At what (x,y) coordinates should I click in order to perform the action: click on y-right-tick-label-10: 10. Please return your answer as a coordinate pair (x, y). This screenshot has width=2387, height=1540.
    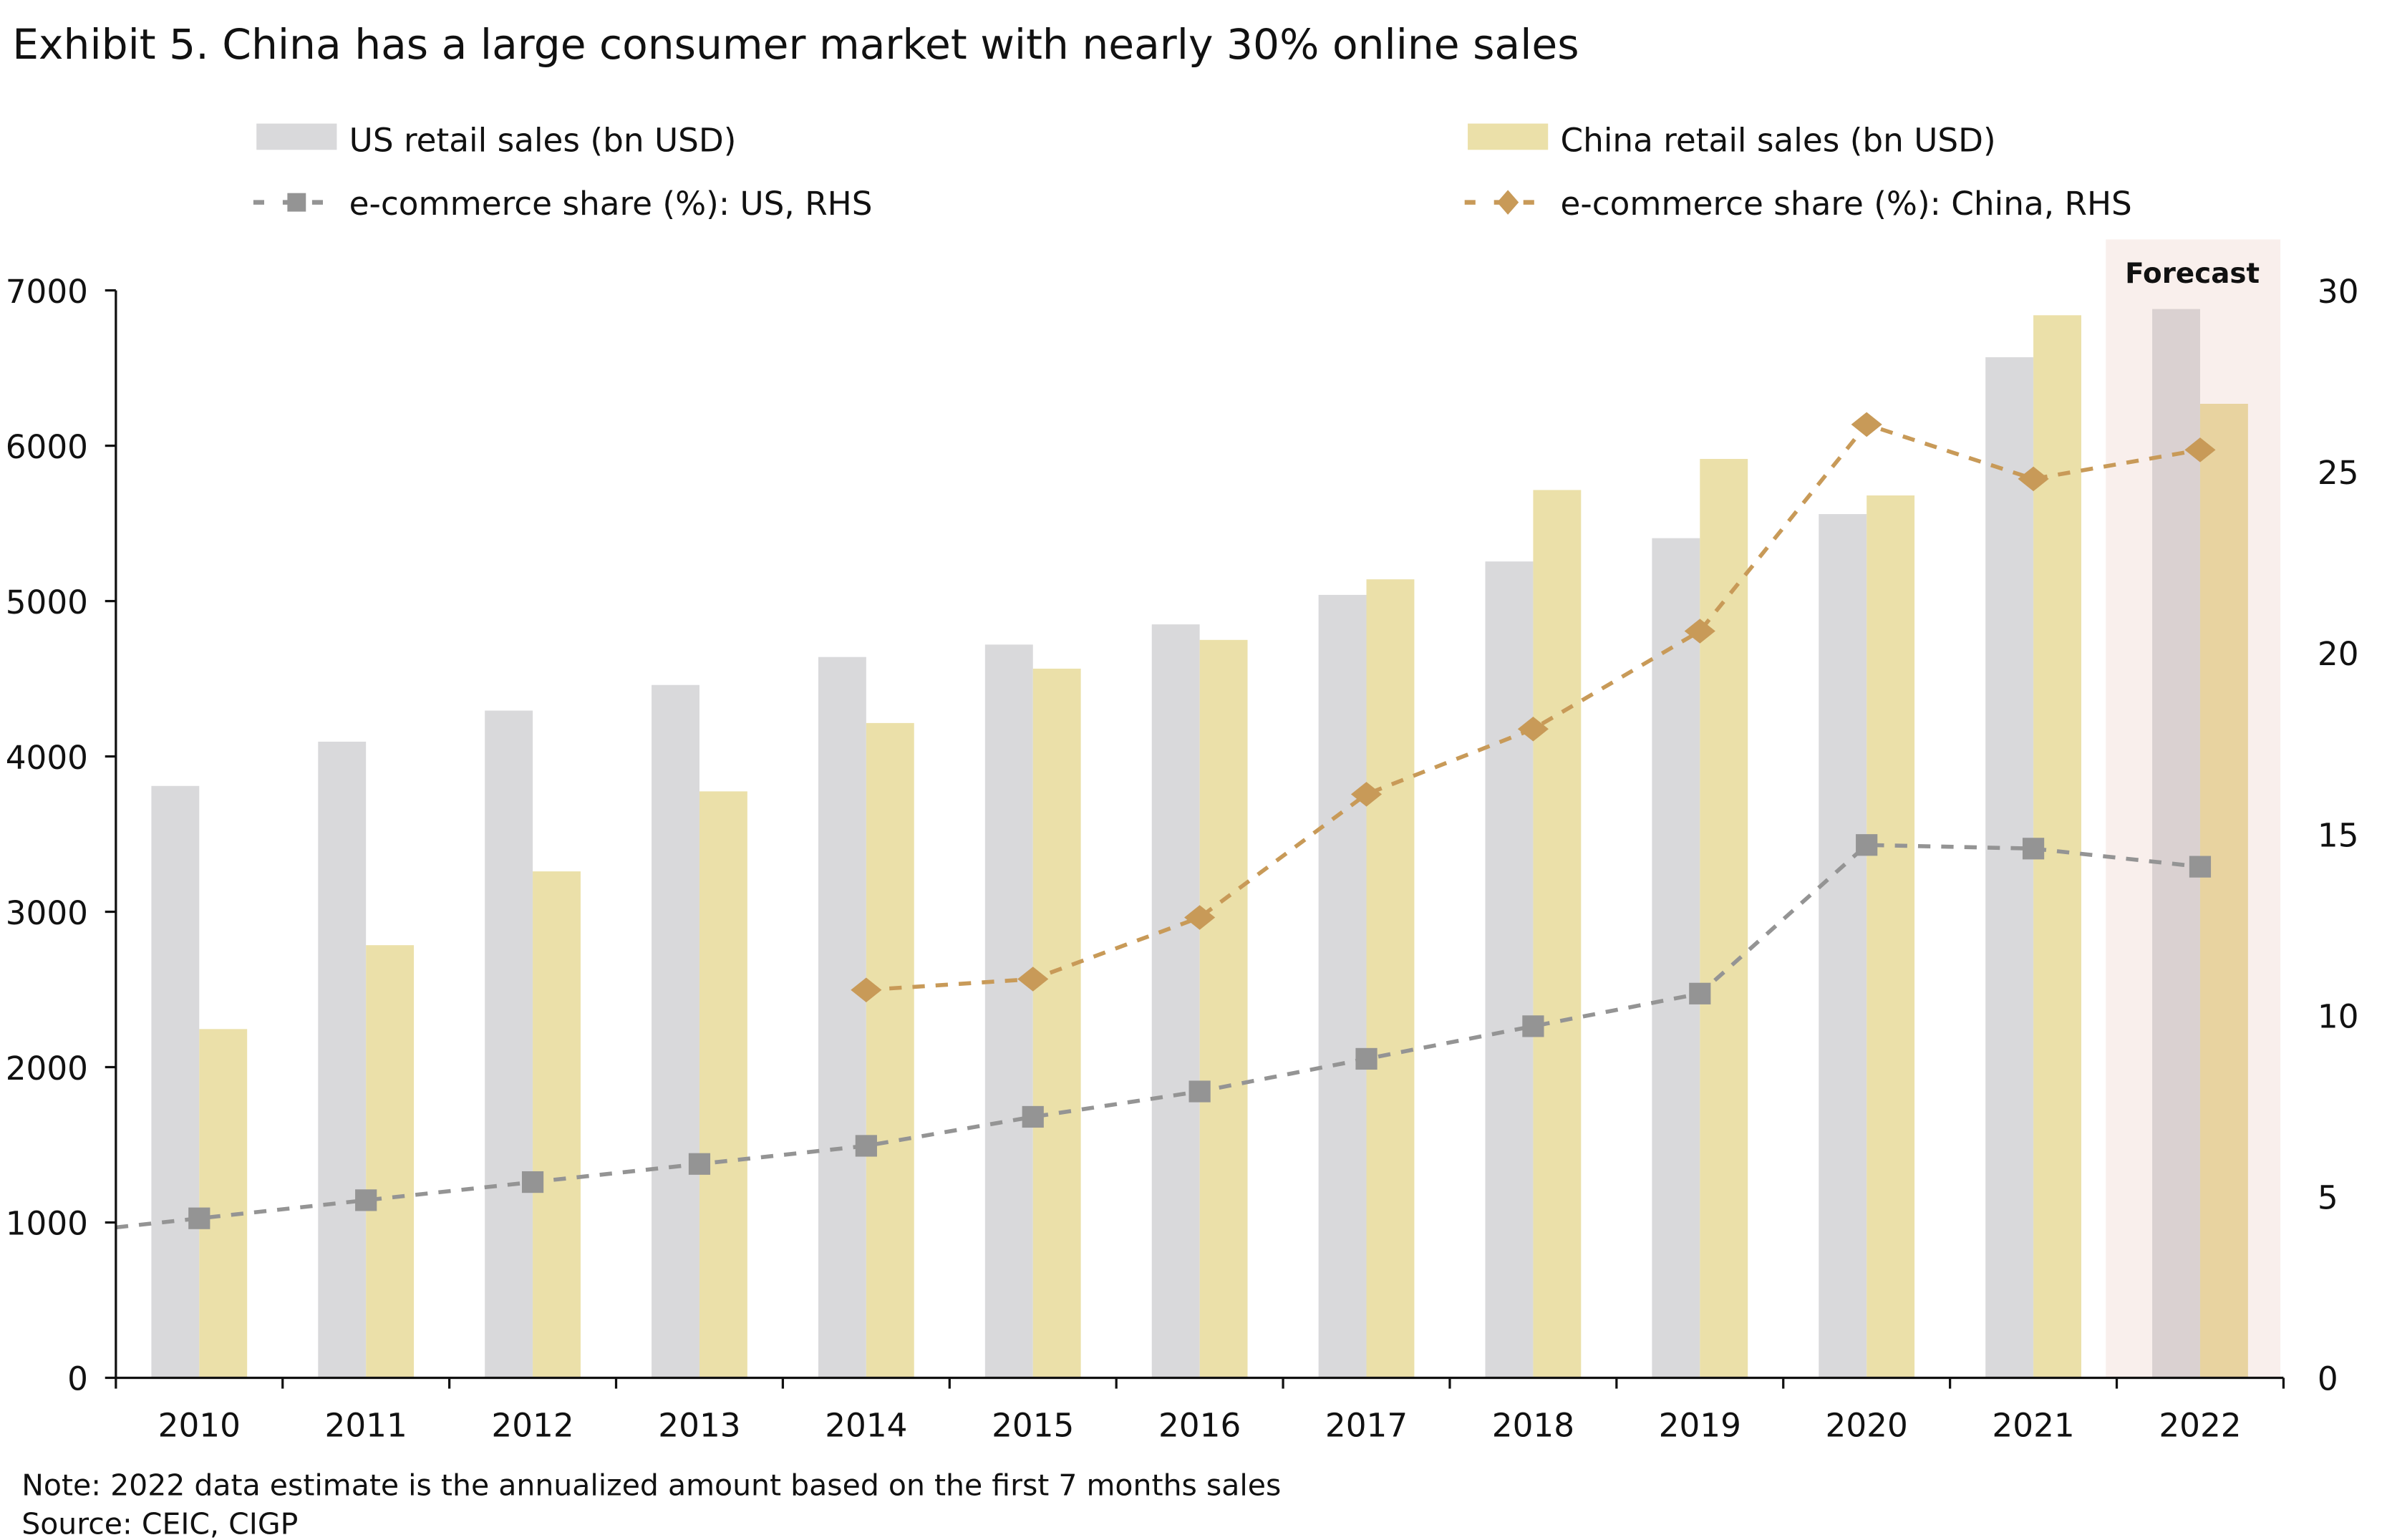
    Looking at the image, I should click on (2339, 1016).